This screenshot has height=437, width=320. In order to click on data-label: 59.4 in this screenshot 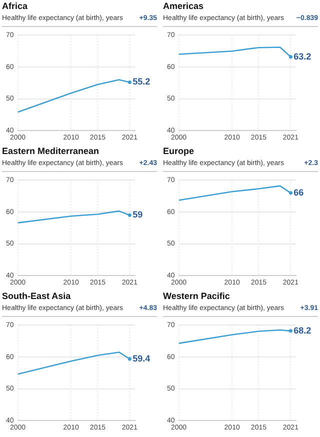, I will do `click(141, 358)`.